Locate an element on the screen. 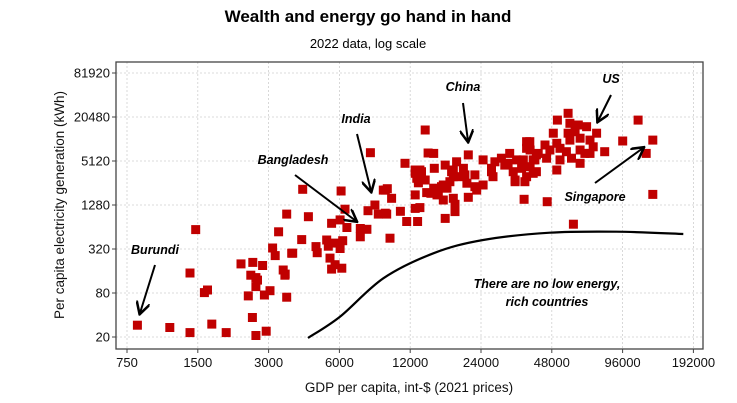 The height and width of the screenshot is (403, 737). arrow-india is located at coordinates (363, 162).